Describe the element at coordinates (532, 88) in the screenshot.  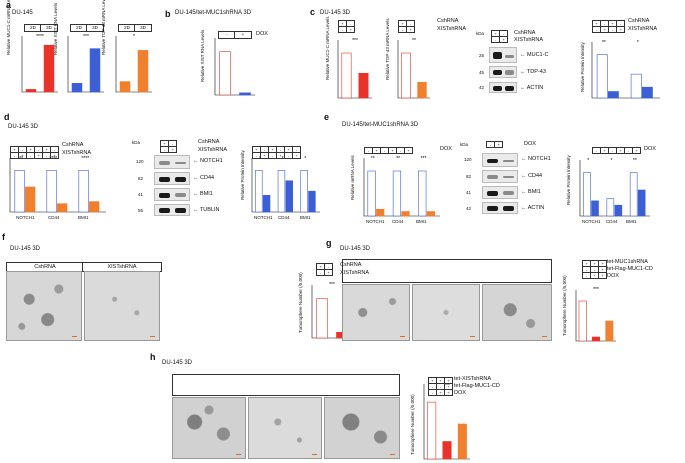
I see `c-prot-actin: ← ACTIN` at that location.